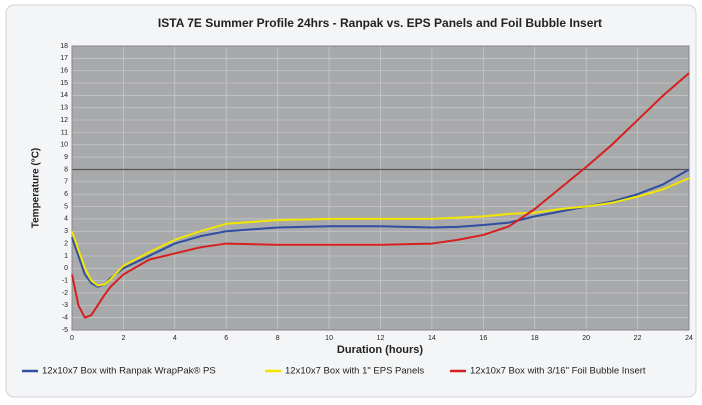 The height and width of the screenshot is (405, 702). I want to click on x-tick-label: 14, so click(432, 338).